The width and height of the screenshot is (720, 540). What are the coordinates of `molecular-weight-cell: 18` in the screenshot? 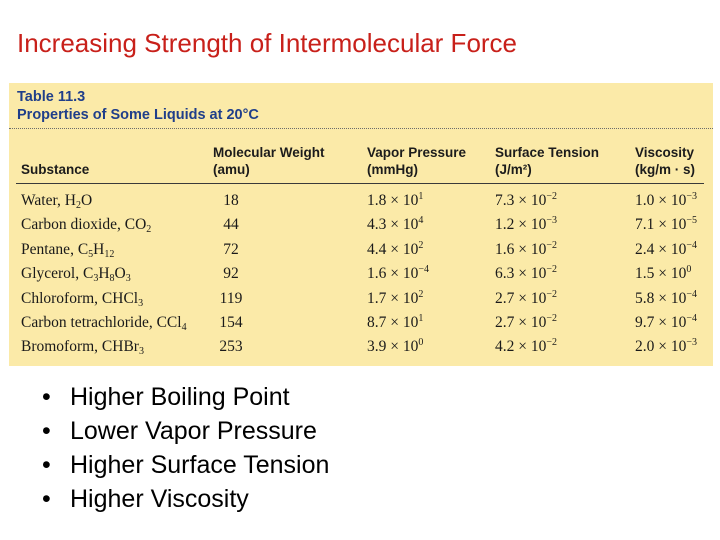 It's located at (231, 200).